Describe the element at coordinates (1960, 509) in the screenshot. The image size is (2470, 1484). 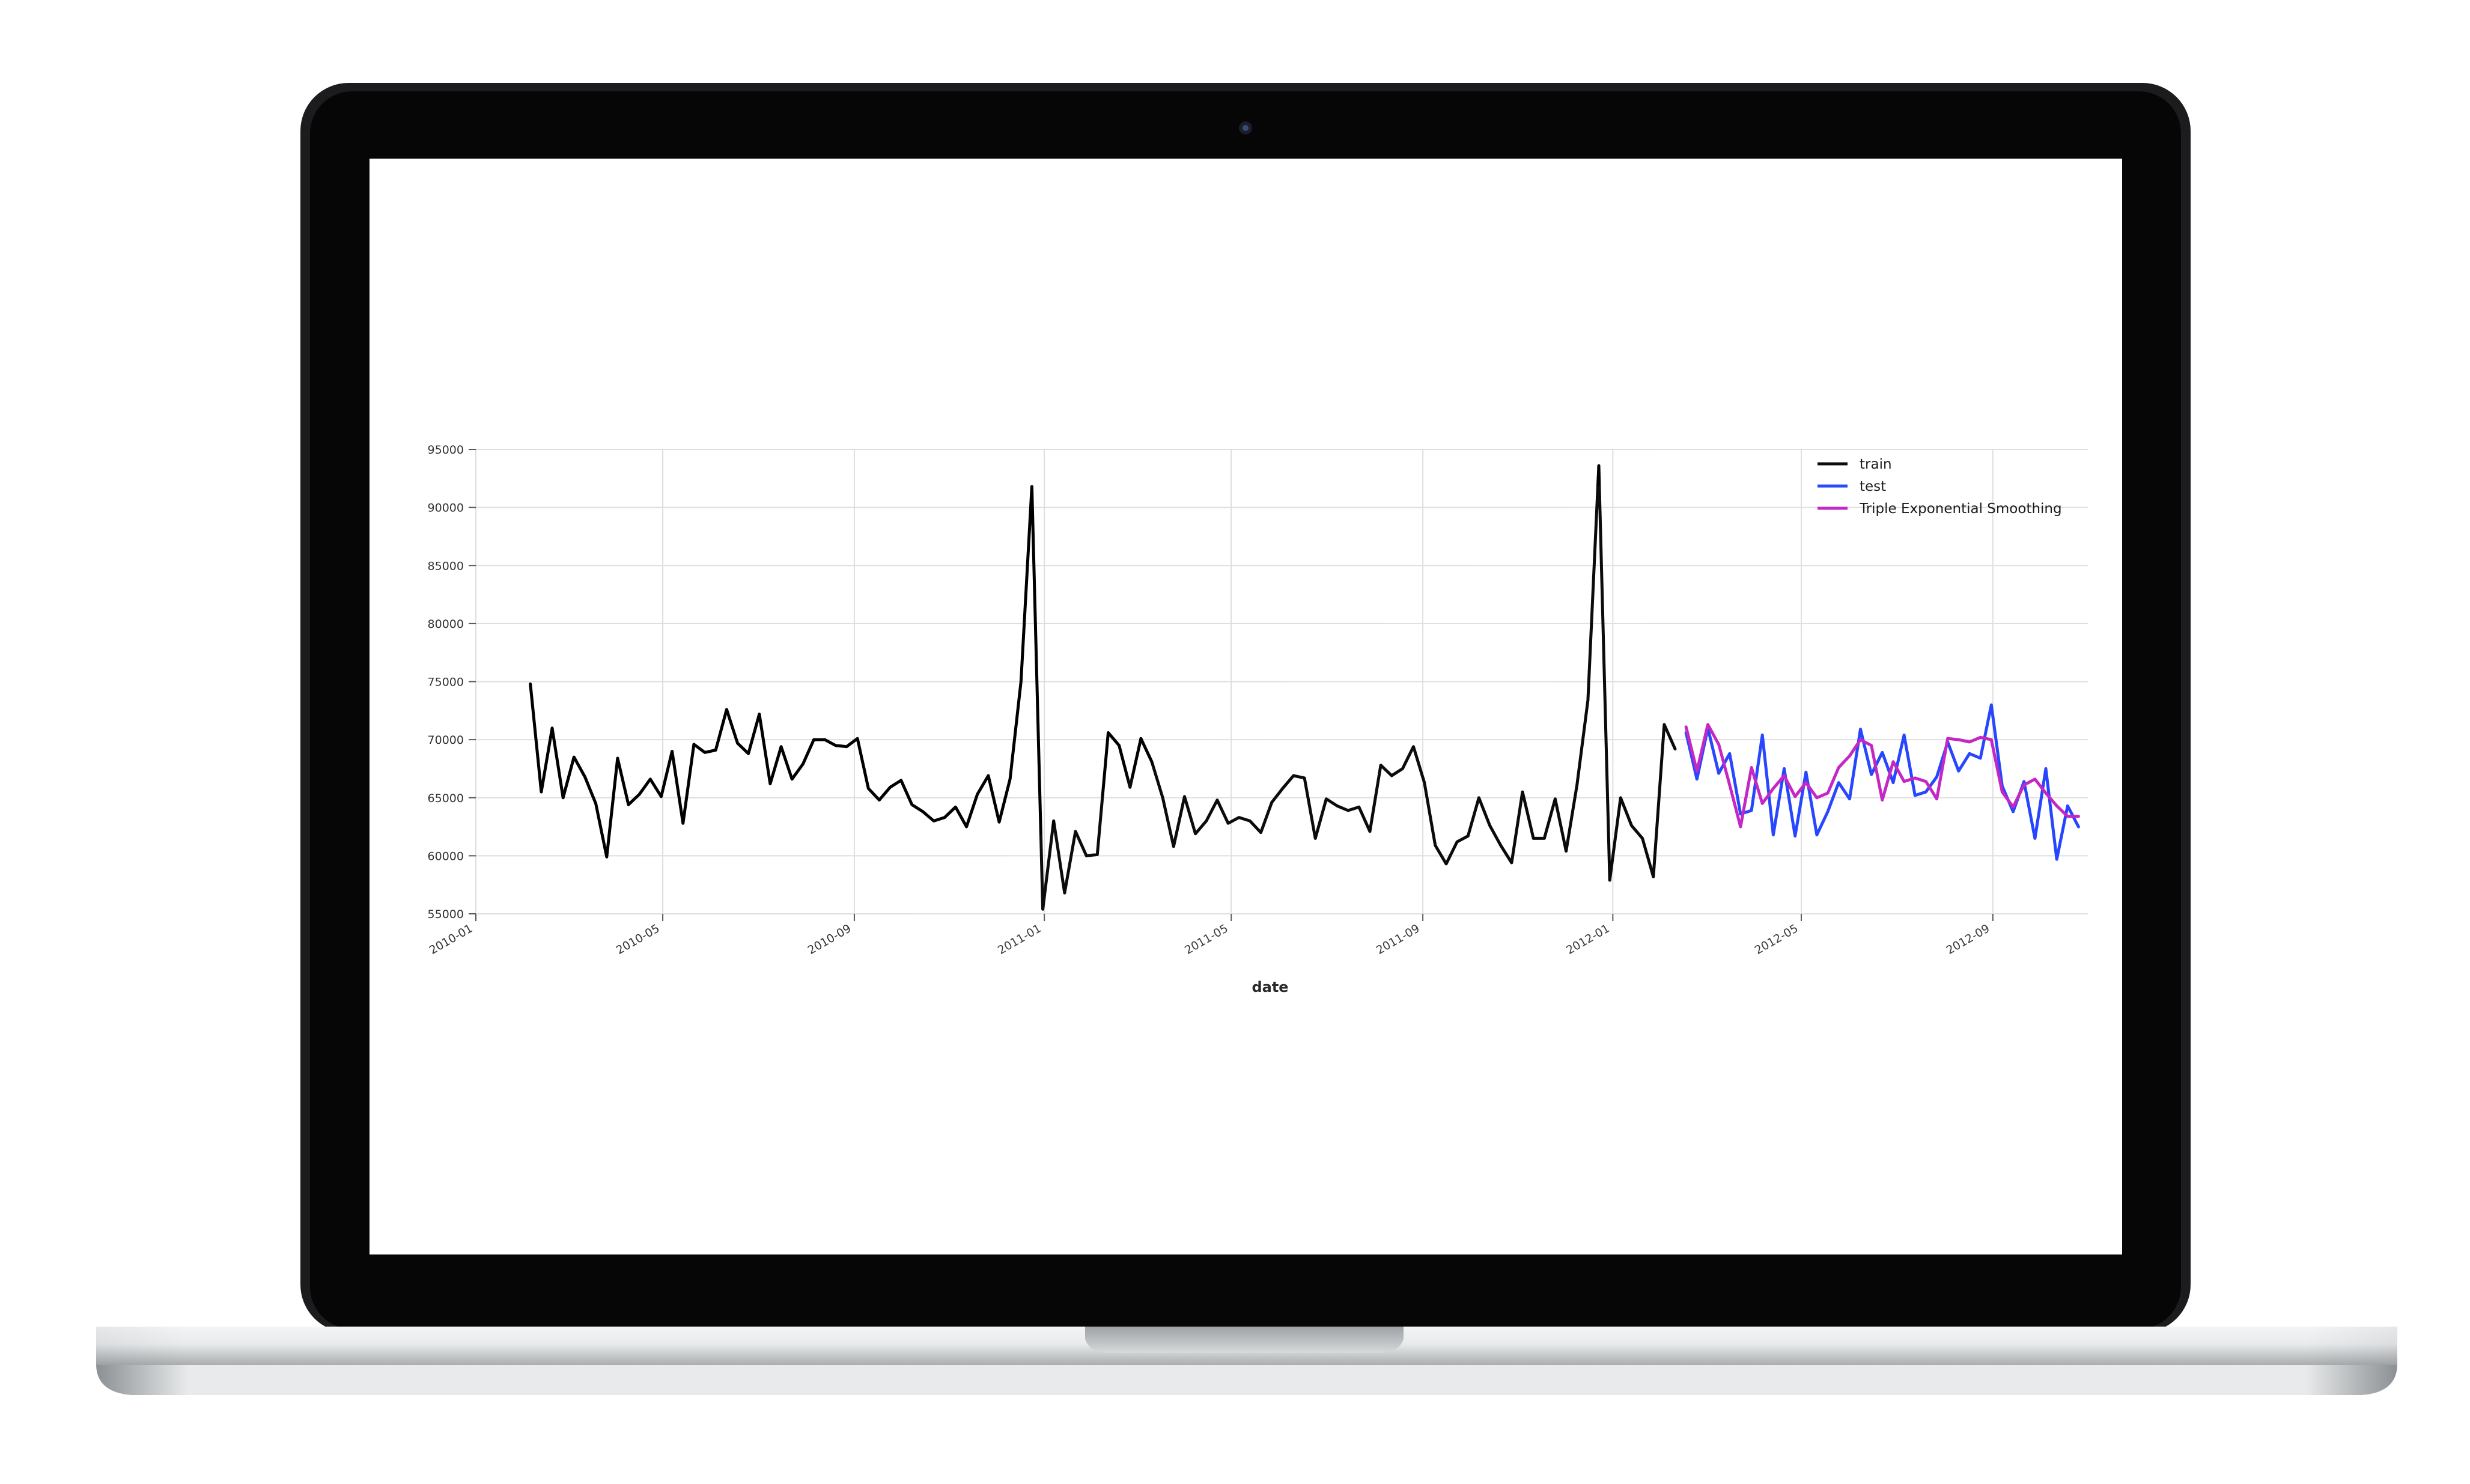
I see `legend-label: Triple Exponential Smoothing` at that location.